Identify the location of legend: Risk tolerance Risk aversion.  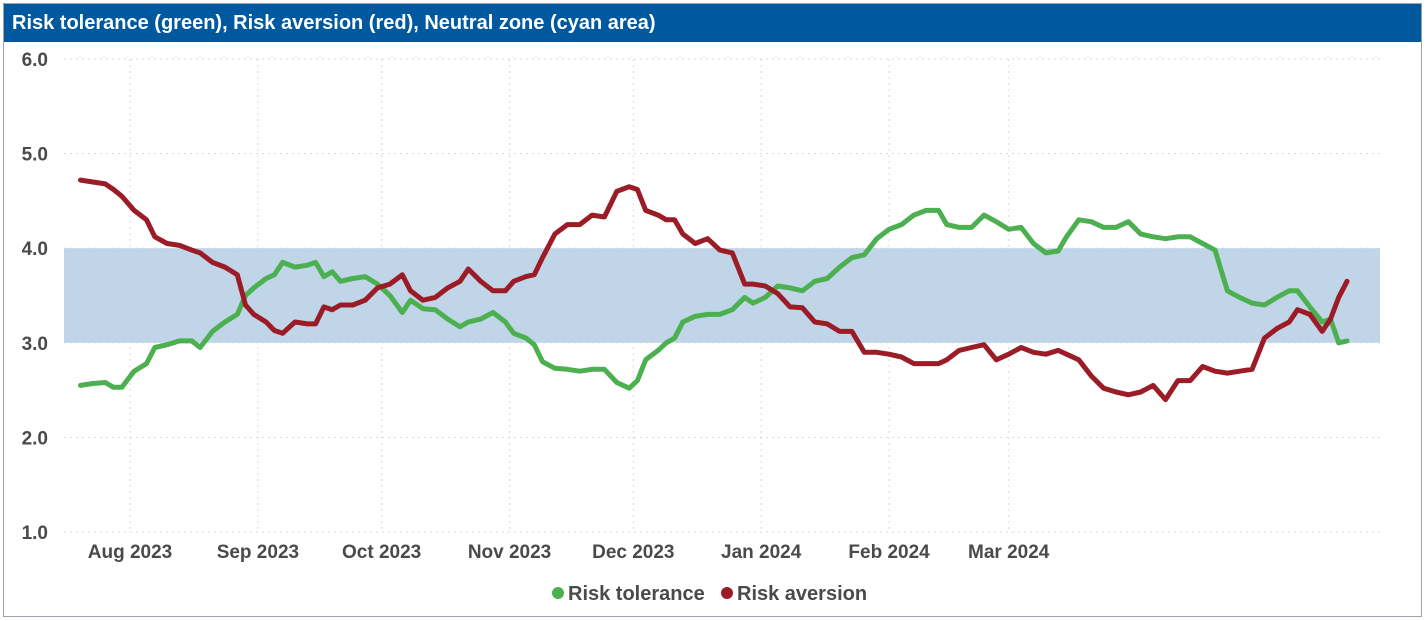
(709, 594).